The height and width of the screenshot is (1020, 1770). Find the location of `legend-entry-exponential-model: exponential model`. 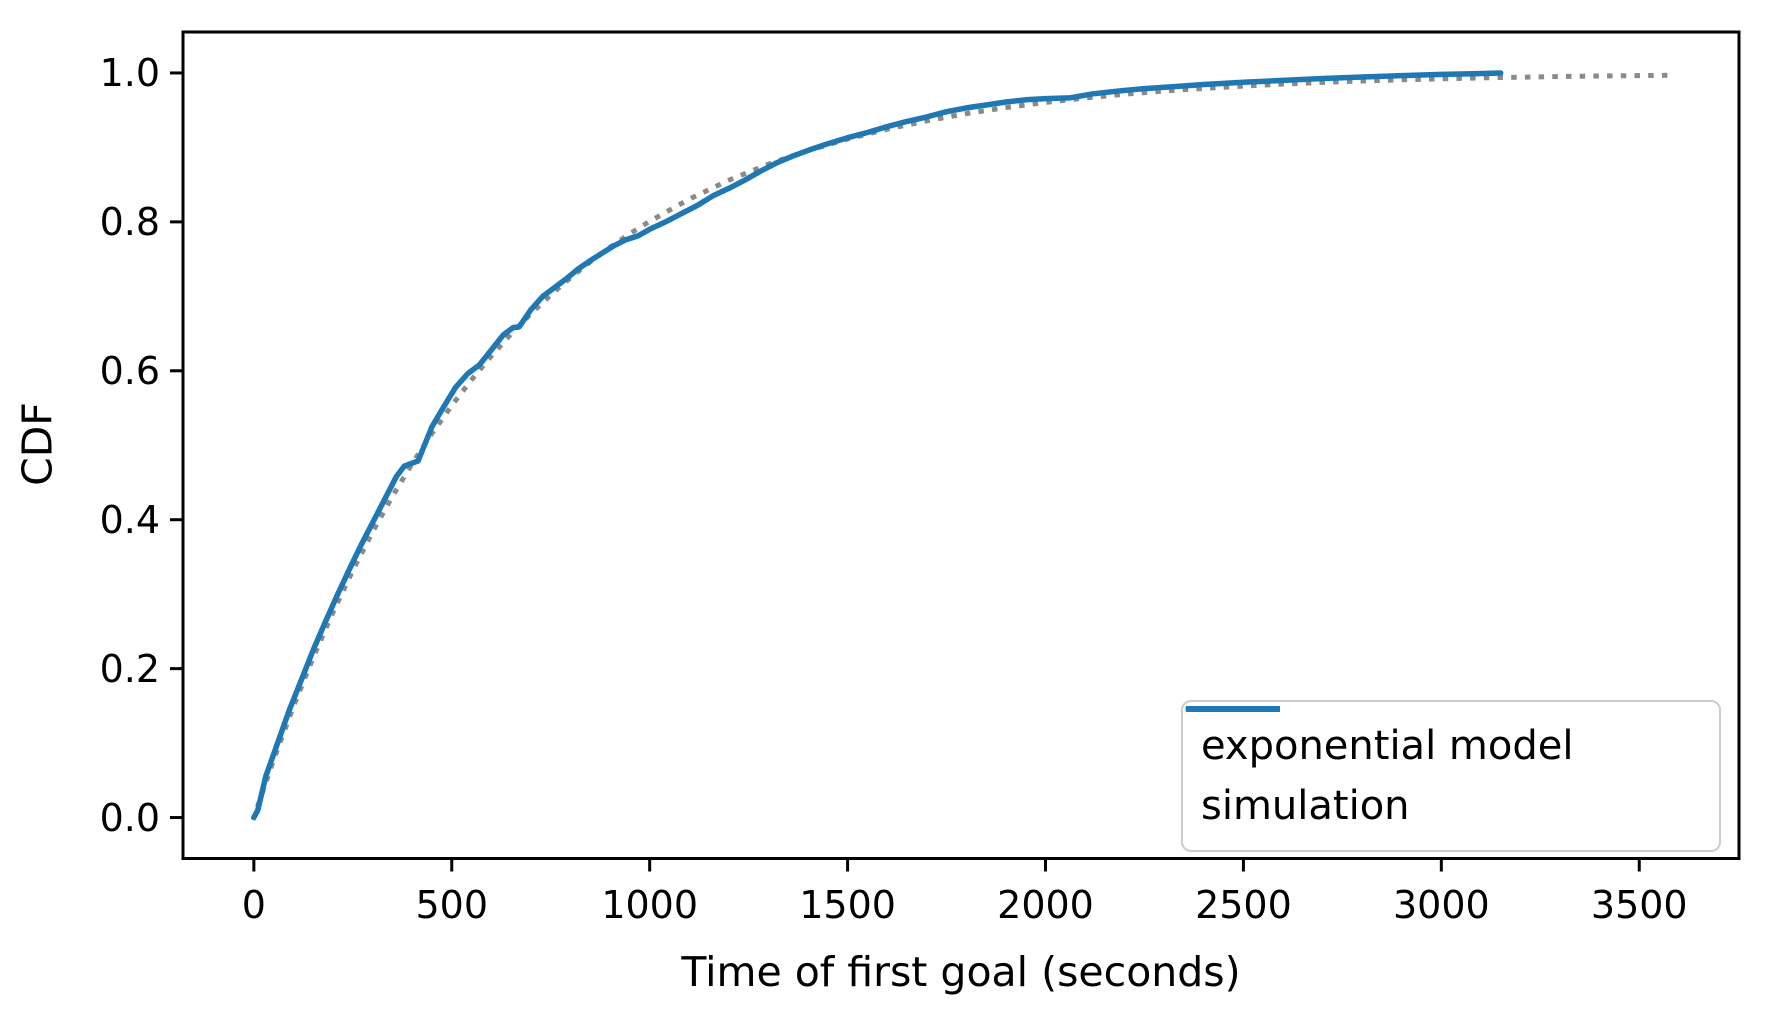

legend-entry-exponential-model: exponential model is located at coordinates (1451, 737).